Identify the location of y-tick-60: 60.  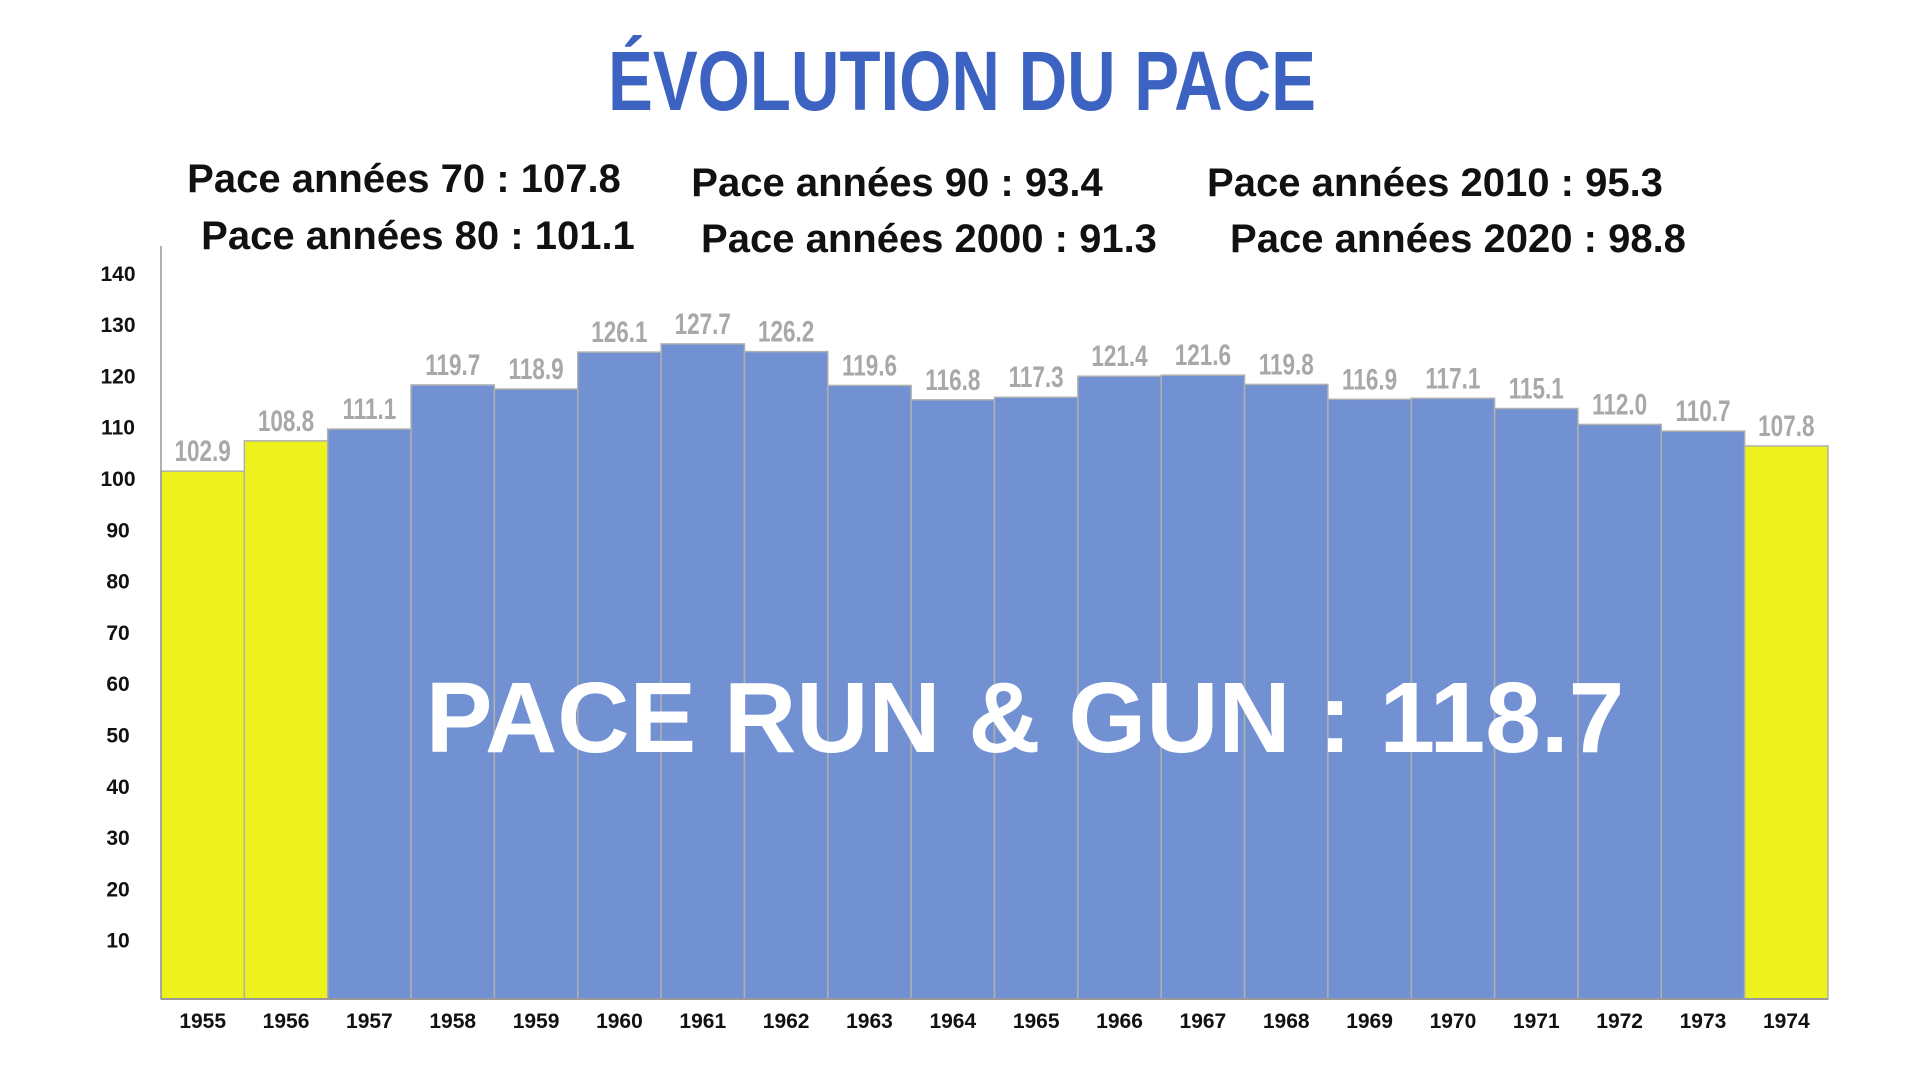
(117, 684).